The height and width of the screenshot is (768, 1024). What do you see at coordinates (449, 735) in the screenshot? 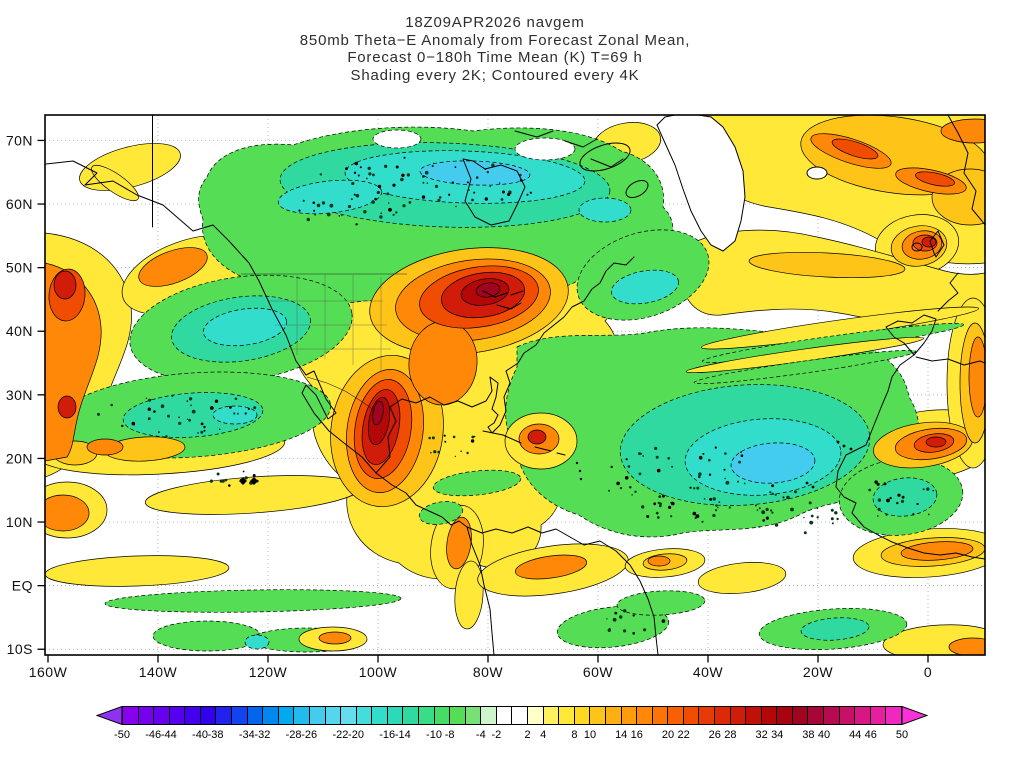
I see `colorbar-label--8: -8` at bounding box center [449, 735].